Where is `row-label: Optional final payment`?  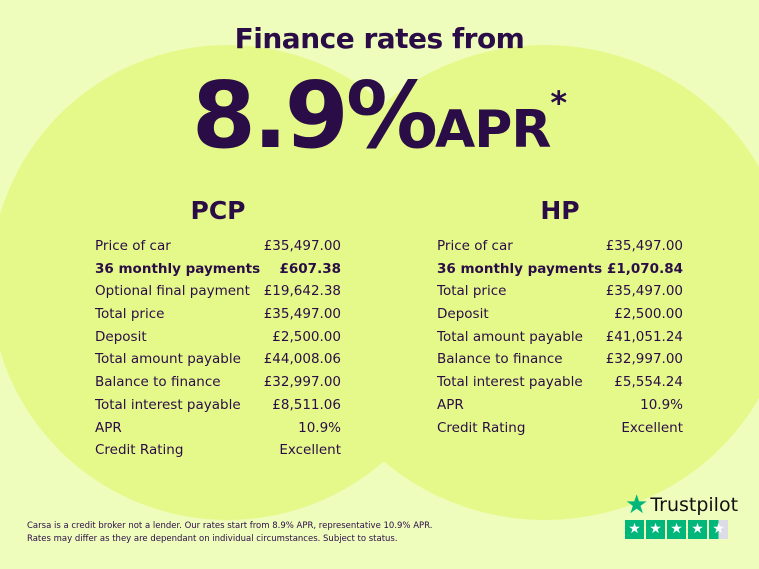 row-label: Optional final payment is located at coordinates (172, 291).